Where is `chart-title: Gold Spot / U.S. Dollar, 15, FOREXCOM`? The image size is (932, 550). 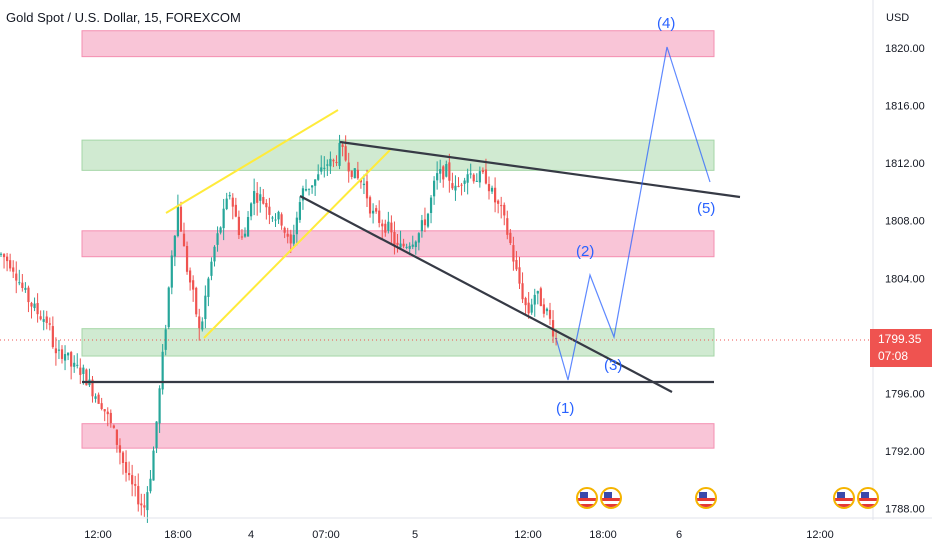 chart-title: Gold Spot / U.S. Dollar, 15, FOREXCOM is located at coordinates (123, 17).